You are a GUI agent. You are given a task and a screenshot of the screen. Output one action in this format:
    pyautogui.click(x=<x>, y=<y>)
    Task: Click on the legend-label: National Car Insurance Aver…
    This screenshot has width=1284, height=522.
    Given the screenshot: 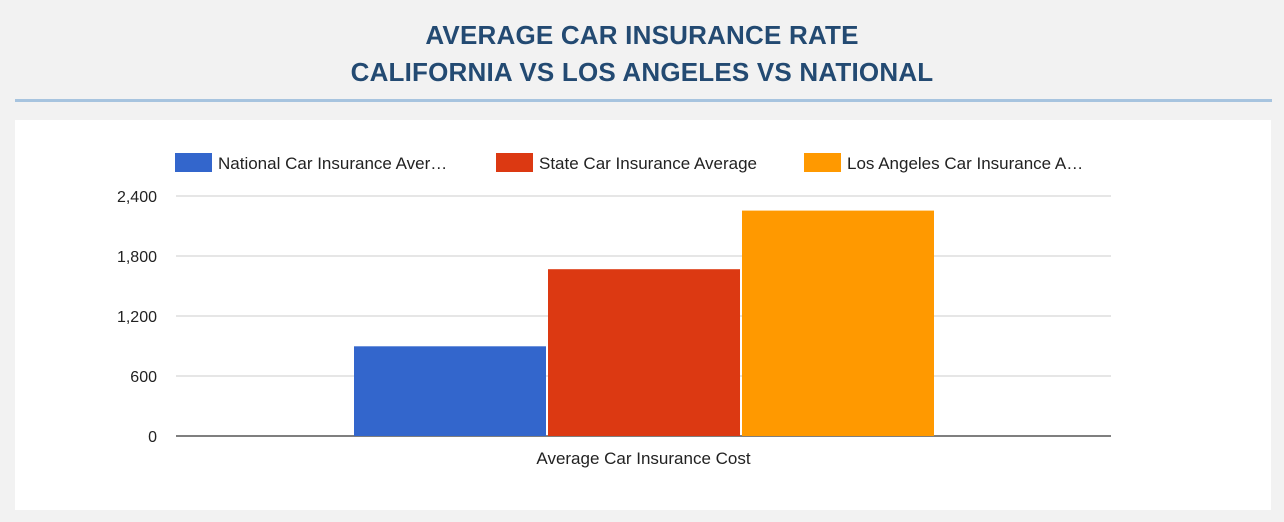 What is the action you would take?
    pyautogui.click(x=332, y=163)
    